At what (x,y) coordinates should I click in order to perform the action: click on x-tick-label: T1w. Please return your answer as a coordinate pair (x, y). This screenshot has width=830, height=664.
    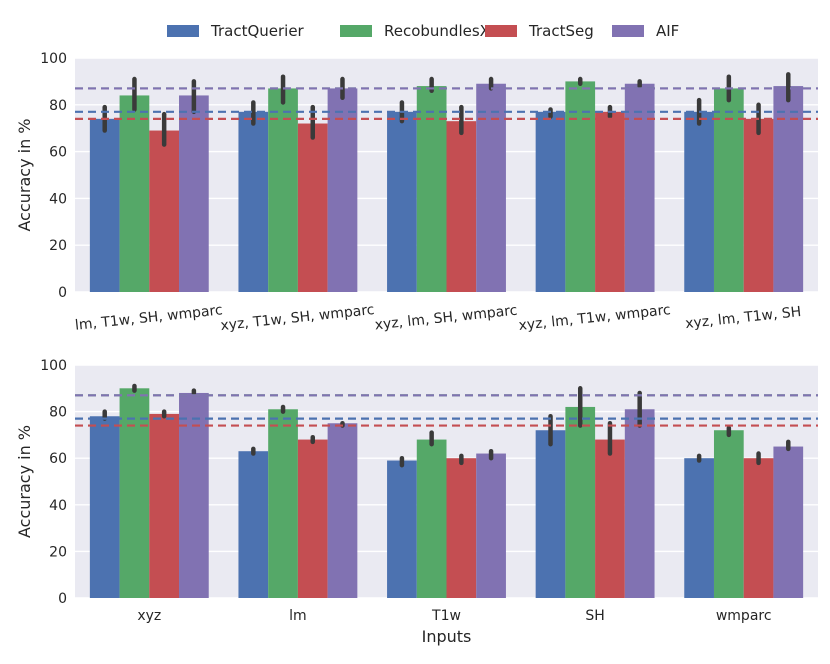
    Looking at the image, I should click on (446, 616).